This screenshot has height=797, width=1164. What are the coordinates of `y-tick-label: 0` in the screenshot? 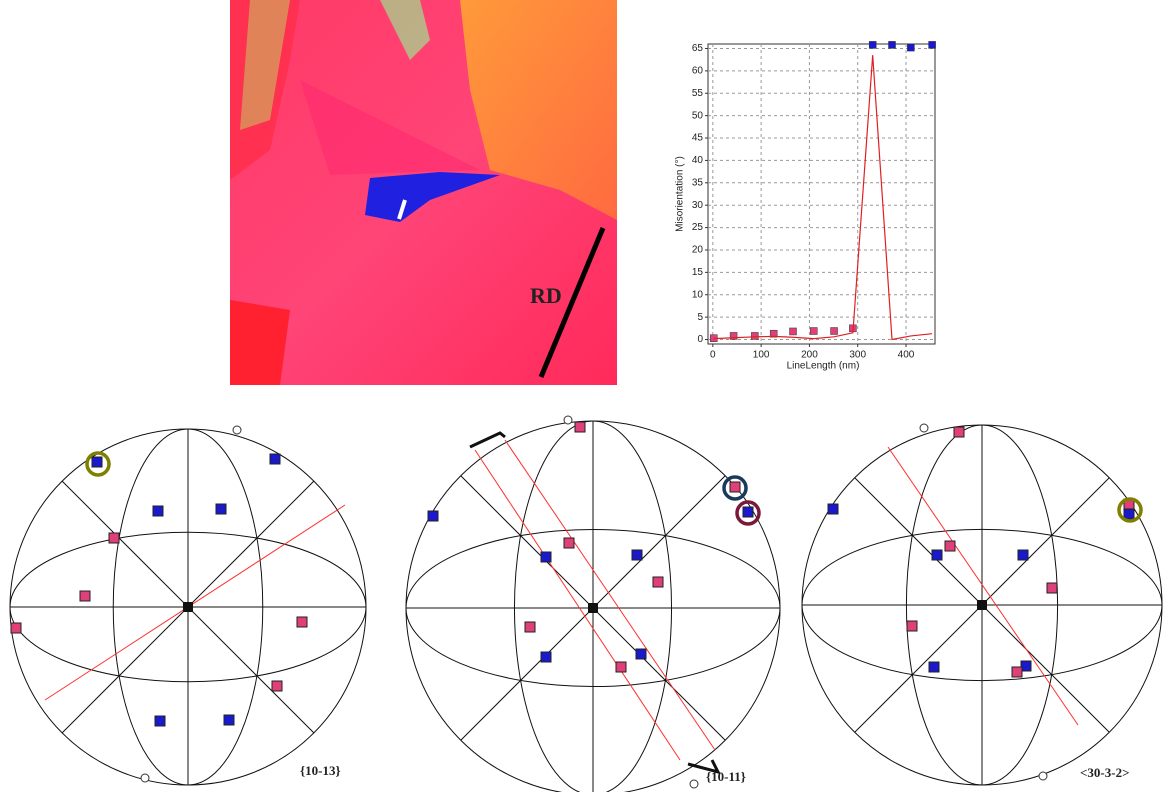 It's located at (700, 339).